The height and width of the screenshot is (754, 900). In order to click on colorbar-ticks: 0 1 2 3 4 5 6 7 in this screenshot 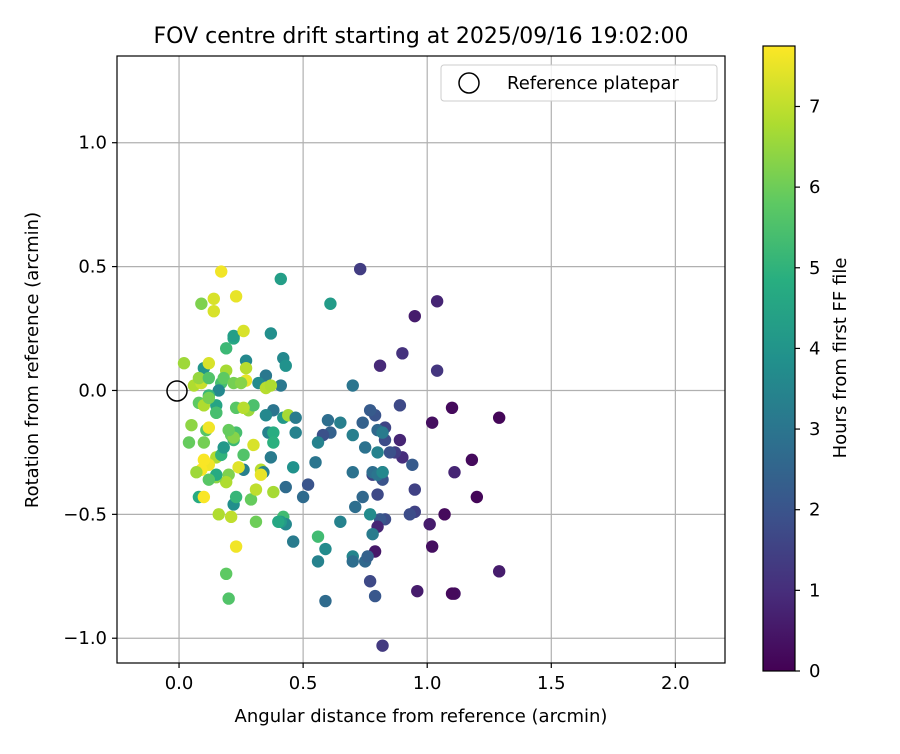, I will do `click(807, 389)`.